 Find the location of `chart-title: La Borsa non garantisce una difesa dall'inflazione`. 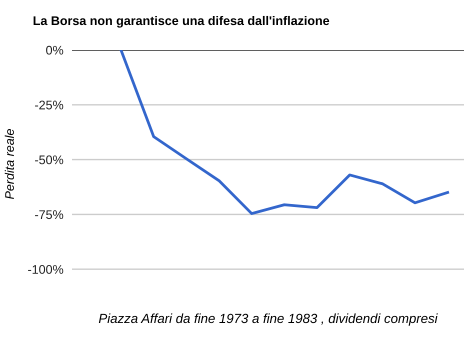

chart-title: La Borsa non garantisce una difesa dall'inflazione is located at coordinates (182, 22).